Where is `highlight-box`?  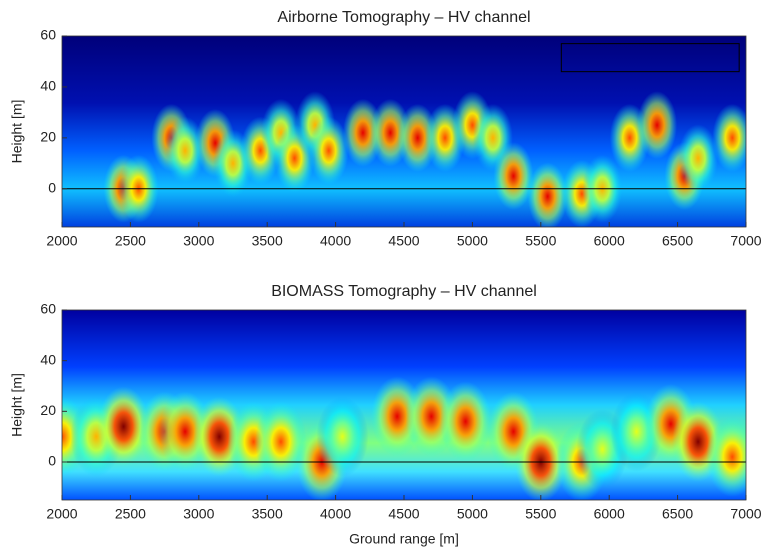 highlight-box is located at coordinates (650, 58).